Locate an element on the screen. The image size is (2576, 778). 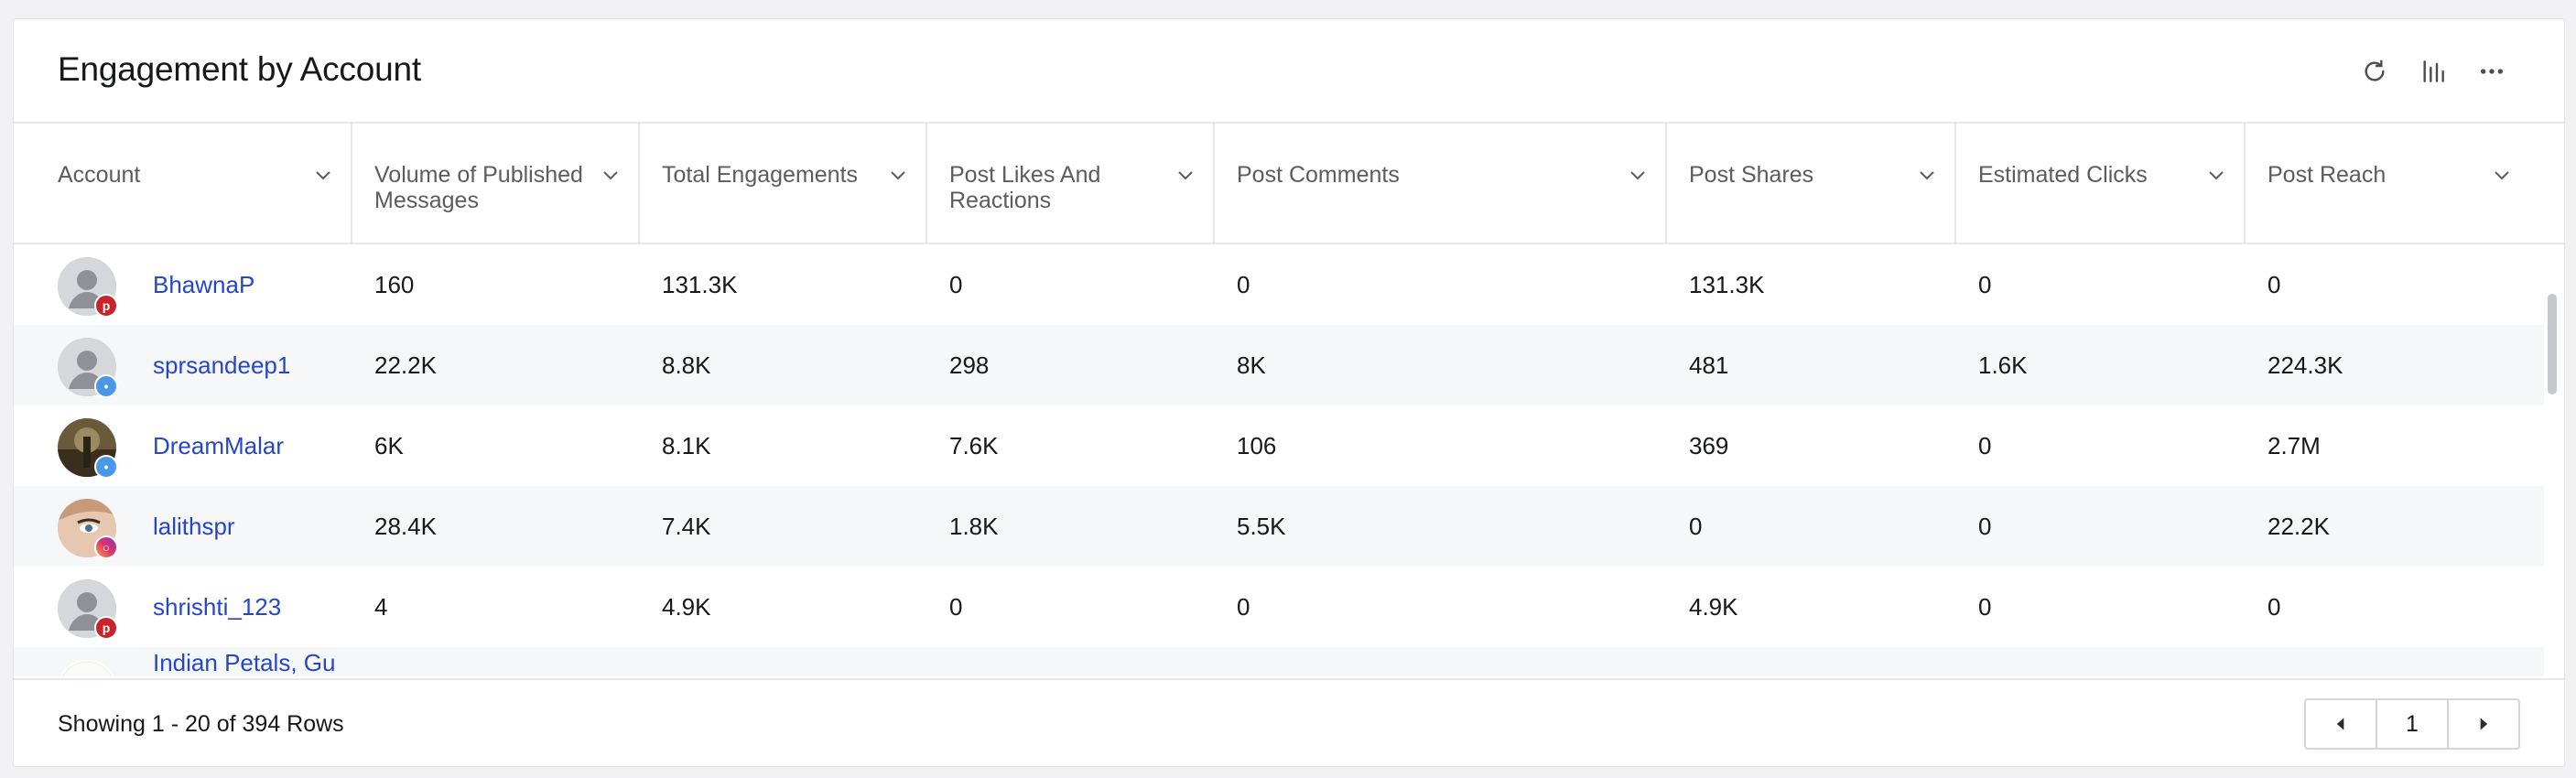
column-label: Post Shares is located at coordinates (1752, 175).